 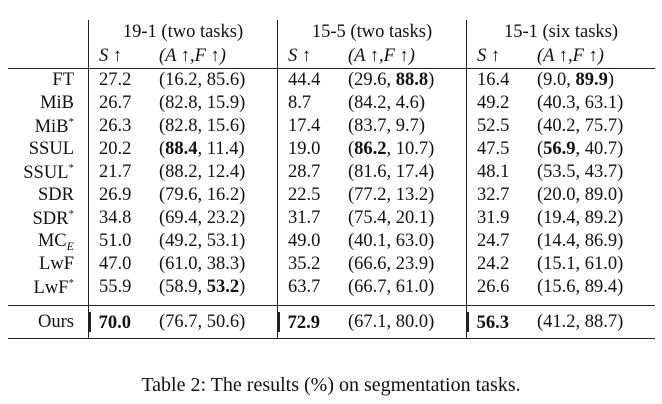 I want to click on s-value: 32.7, so click(x=498, y=195).